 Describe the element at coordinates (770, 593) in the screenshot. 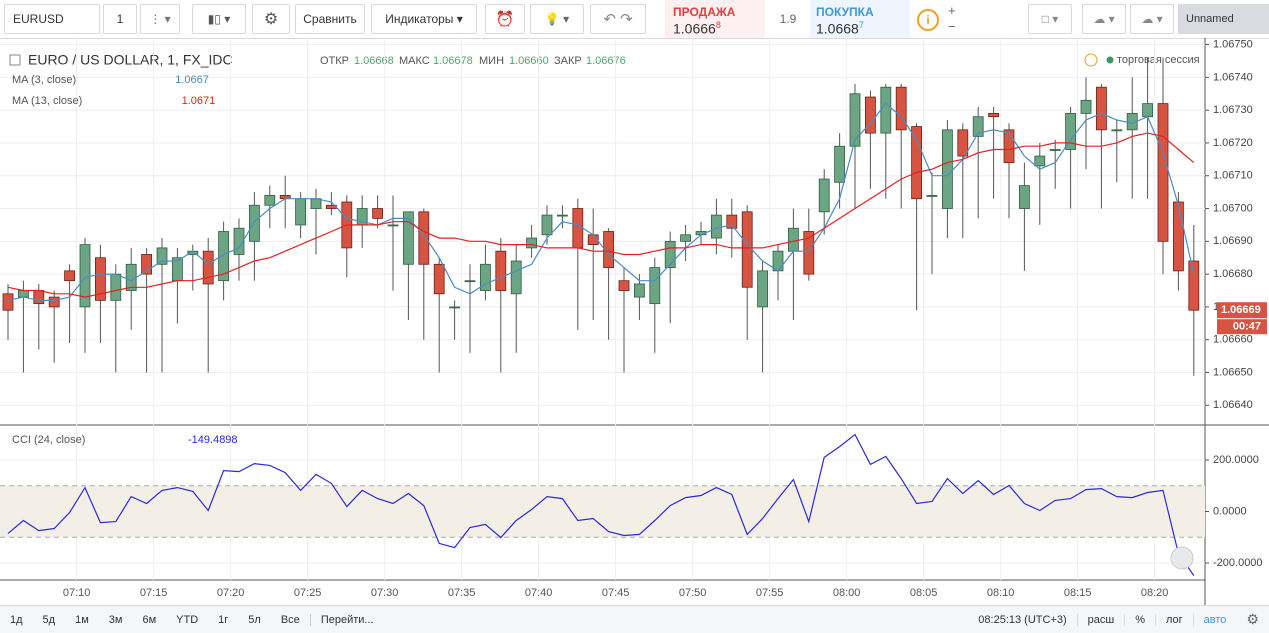

I see `x-tick-label: 07:55` at that location.